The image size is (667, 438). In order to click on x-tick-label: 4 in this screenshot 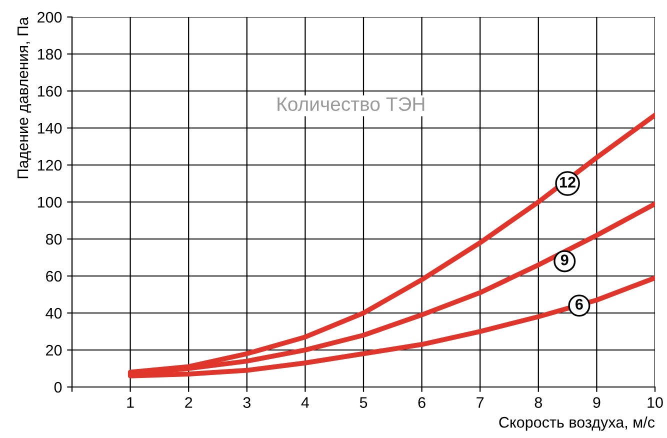, I will do `click(305, 402)`.